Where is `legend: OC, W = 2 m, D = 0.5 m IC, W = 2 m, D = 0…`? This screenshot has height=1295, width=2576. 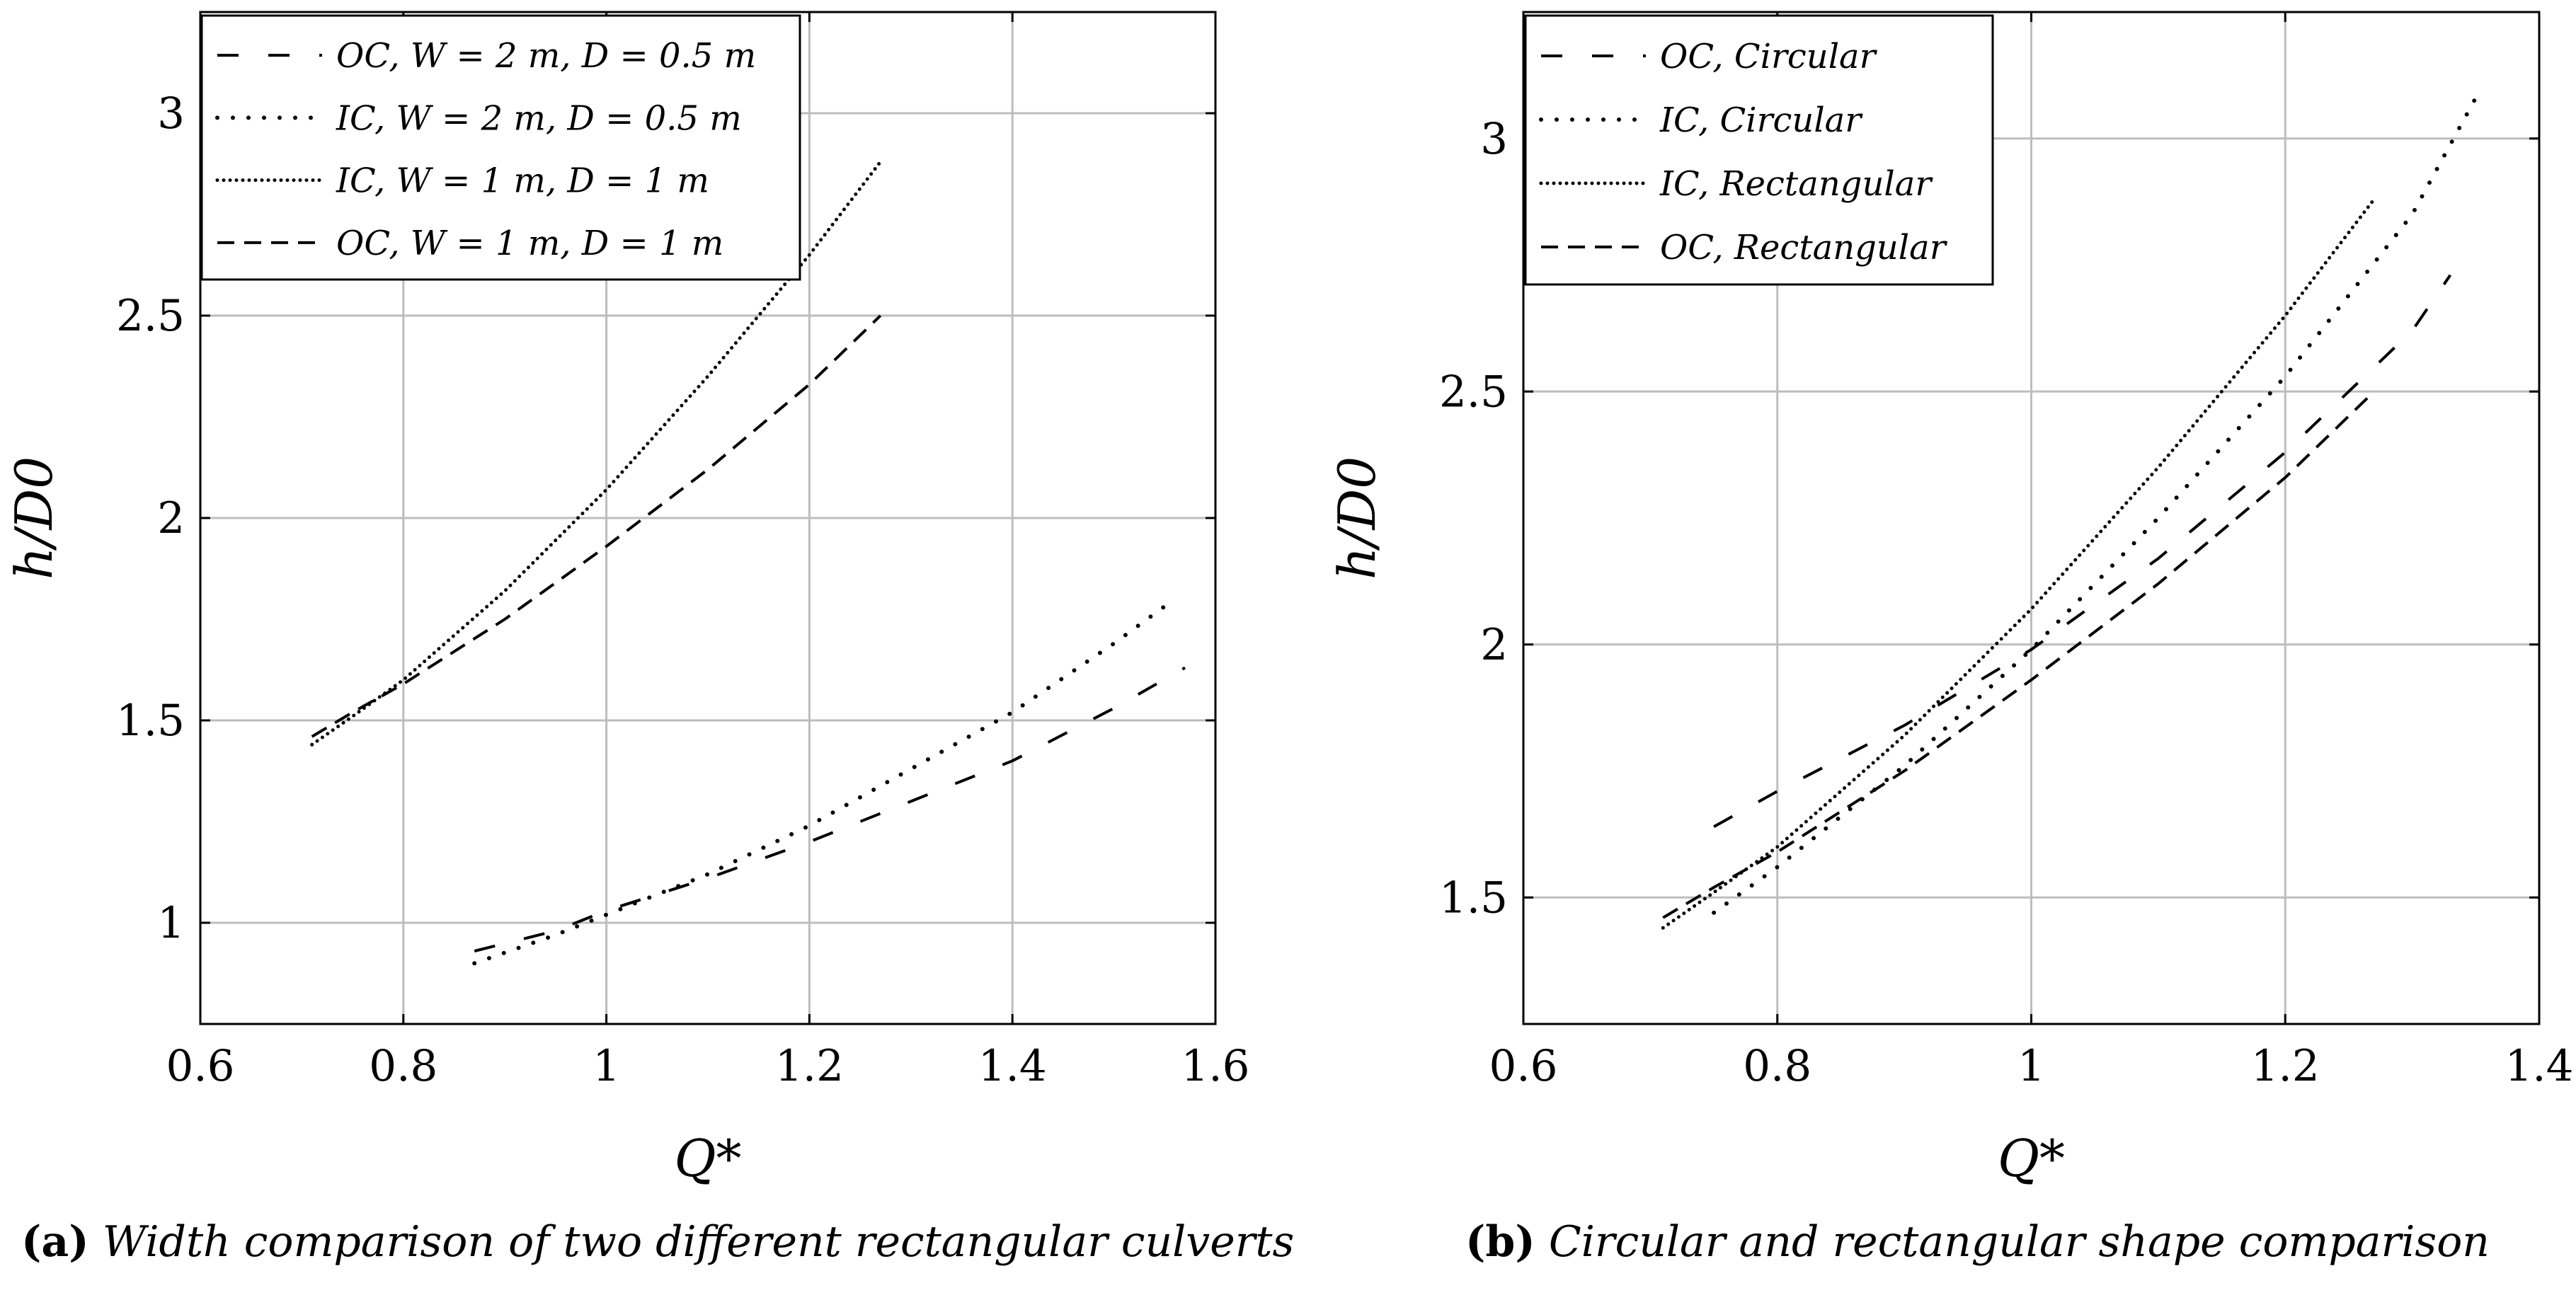 legend: OC, W = 2 m, D = 0.5 m IC, W = 2 m, D = 0… is located at coordinates (500, 147).